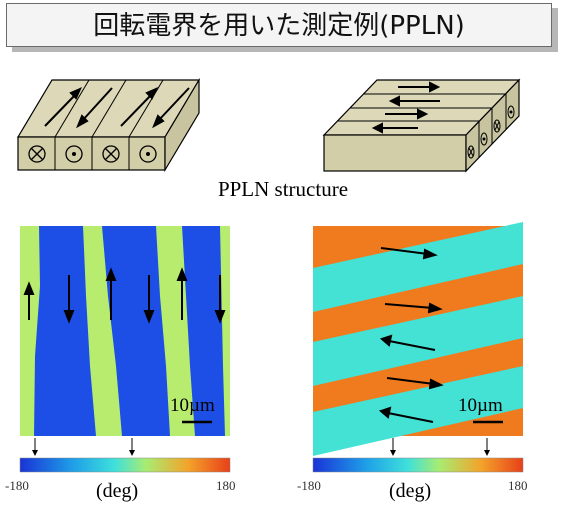 The height and width of the screenshot is (509, 566). What do you see at coordinates (518, 485) in the screenshot?
I see `colorbar-right-max: 180` at bounding box center [518, 485].